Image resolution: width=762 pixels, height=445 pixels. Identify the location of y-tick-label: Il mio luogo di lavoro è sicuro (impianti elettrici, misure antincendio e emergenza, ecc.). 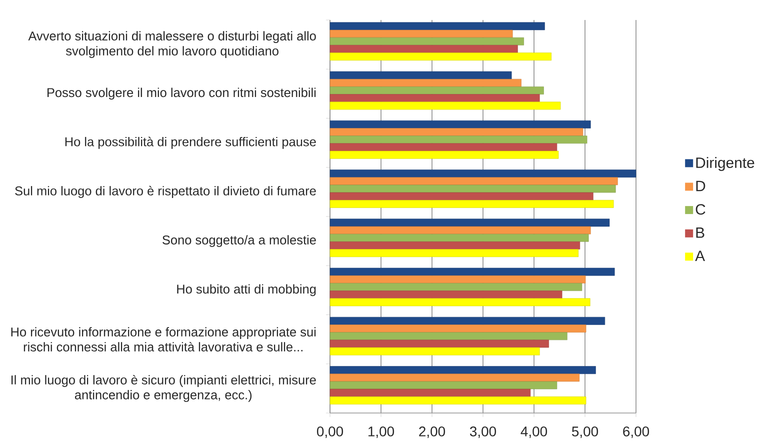
(163, 388).